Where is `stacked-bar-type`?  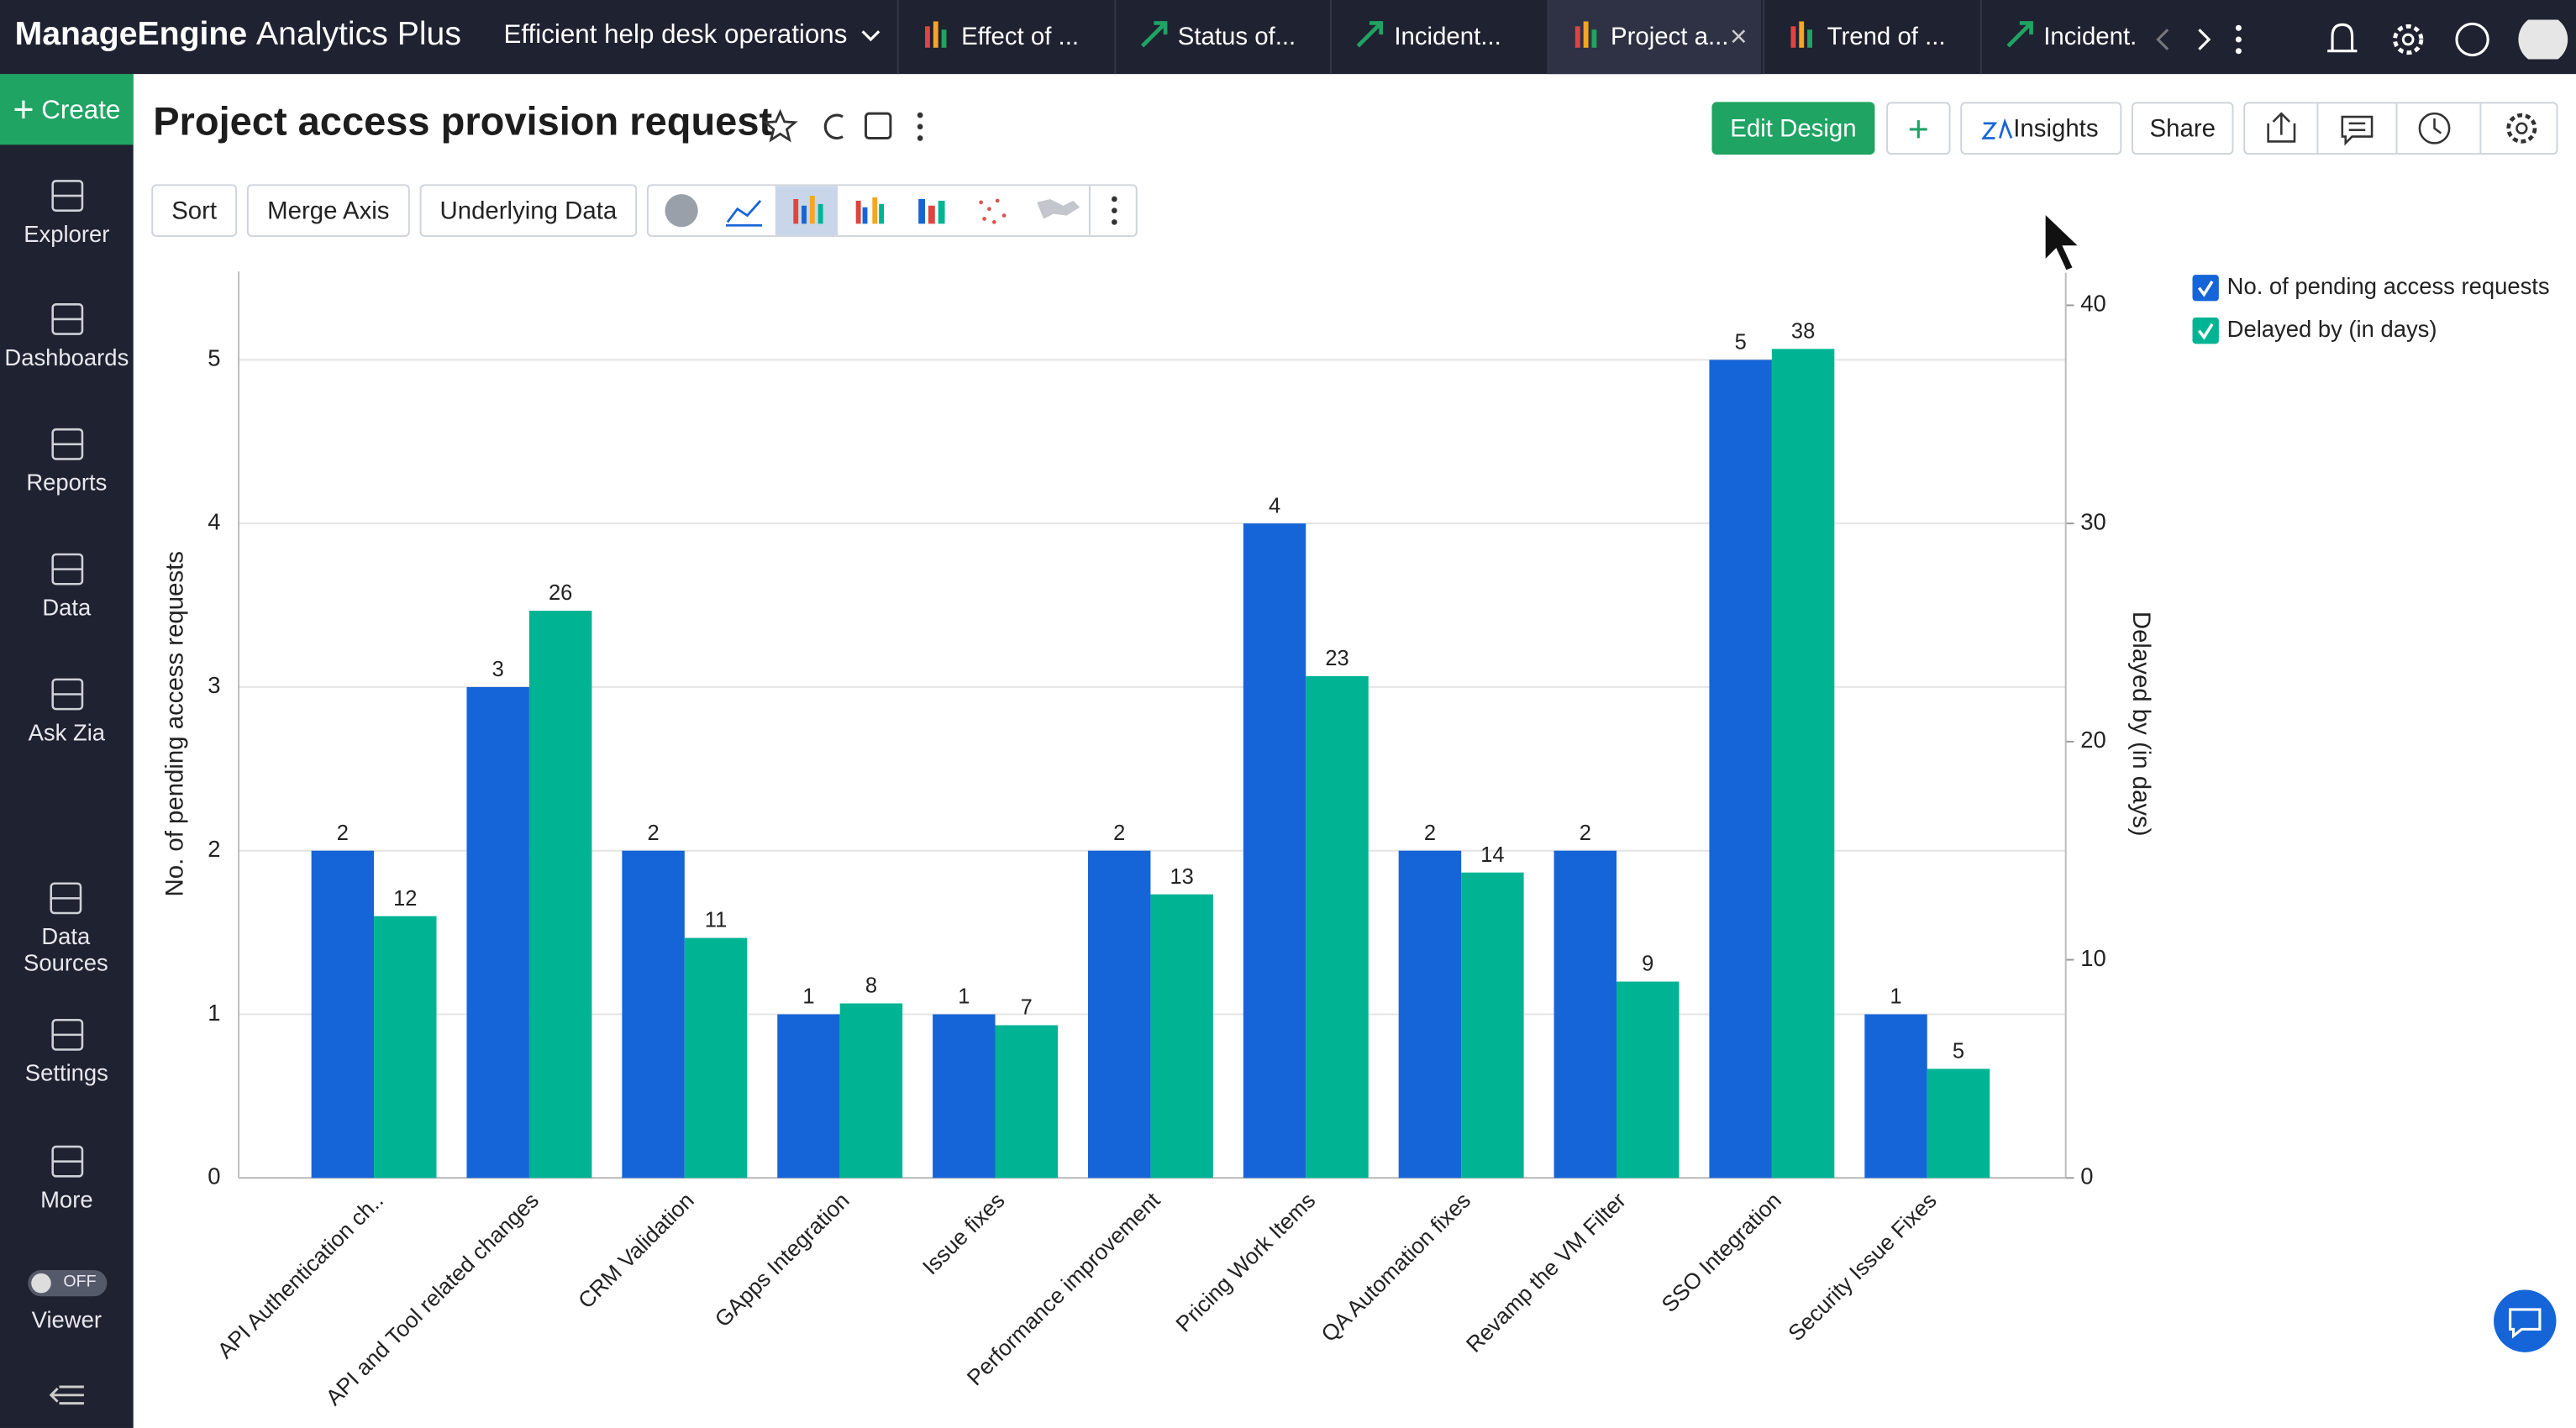
stacked-bar-type is located at coordinates (931, 211).